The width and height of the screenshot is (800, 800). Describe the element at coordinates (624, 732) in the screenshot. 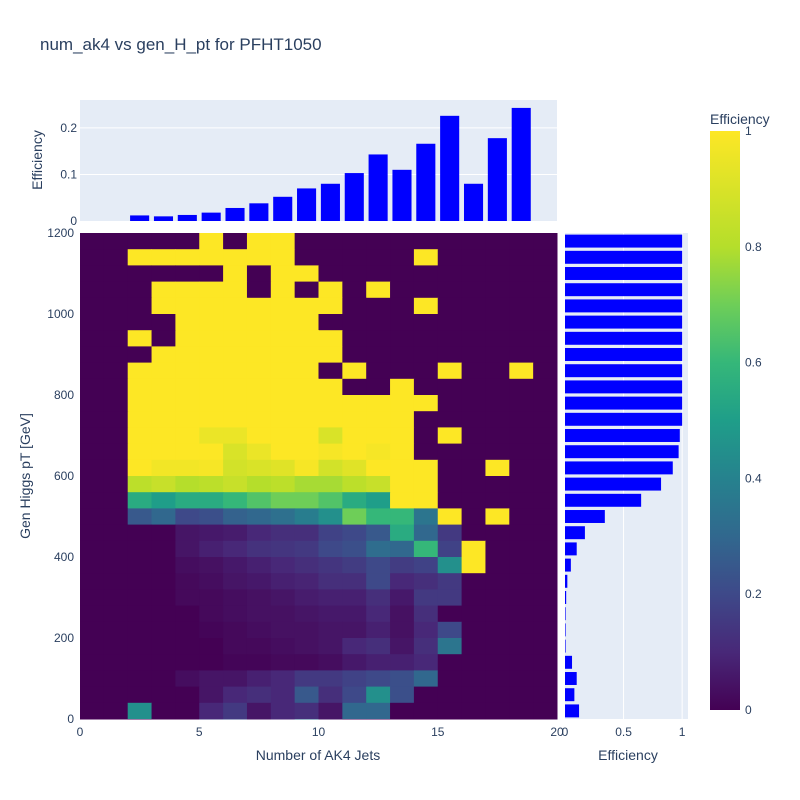

I see `right-hist-x-ticks: 0 0.5 1` at that location.